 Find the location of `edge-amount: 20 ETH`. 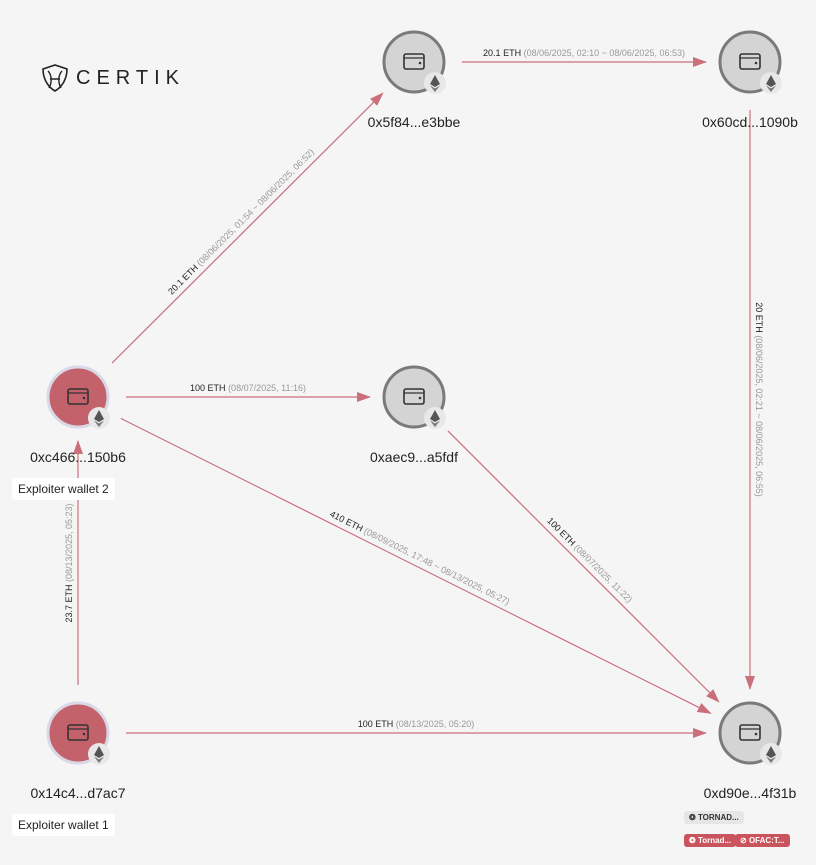

edge-amount: 20 ETH is located at coordinates (759, 317).